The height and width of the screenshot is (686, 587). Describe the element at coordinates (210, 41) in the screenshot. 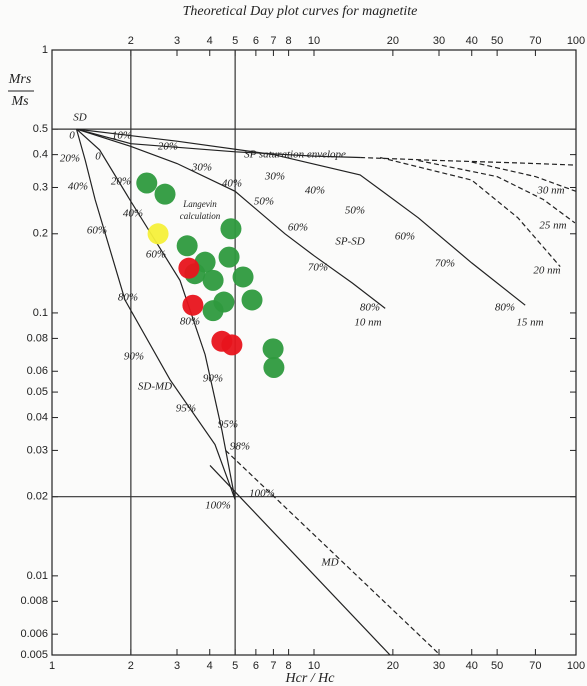

I see `x-tick-label-top: 4` at that location.